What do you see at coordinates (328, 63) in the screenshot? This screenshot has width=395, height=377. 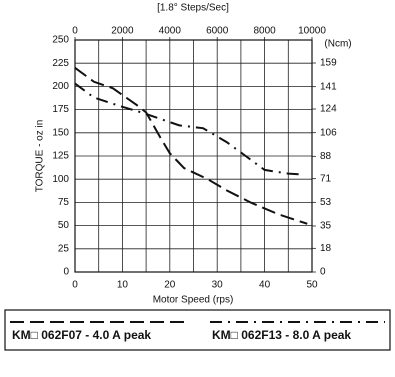 I see `y2-tick-label: 159` at bounding box center [328, 63].